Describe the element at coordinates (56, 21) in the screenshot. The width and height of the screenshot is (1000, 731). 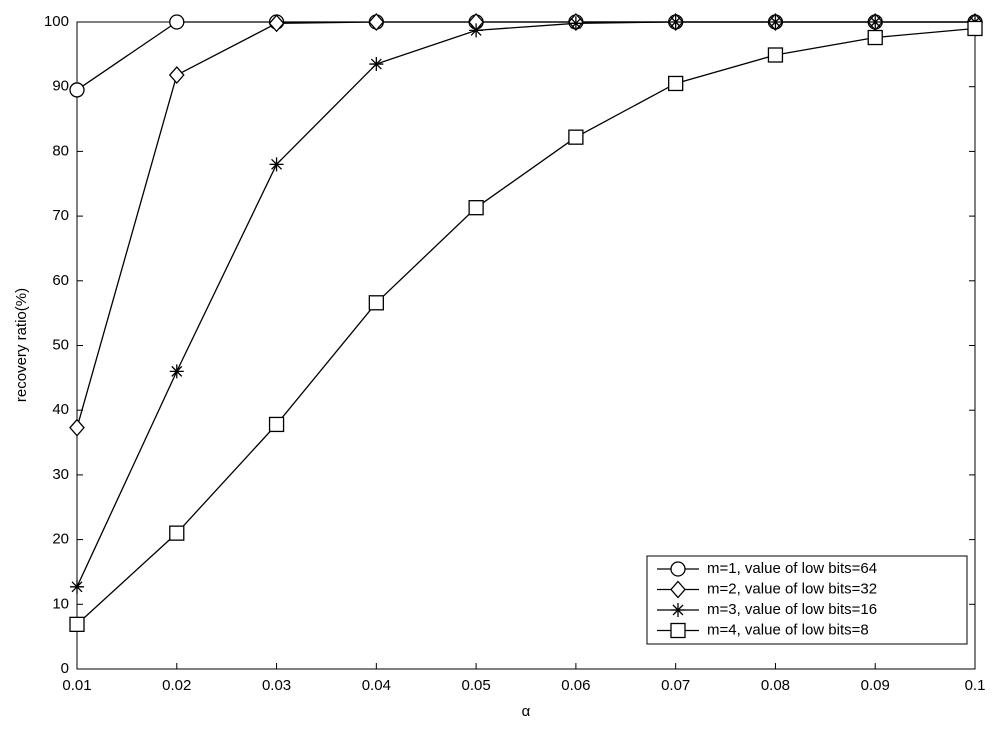
I see `y-tick-label: 100` at that location.